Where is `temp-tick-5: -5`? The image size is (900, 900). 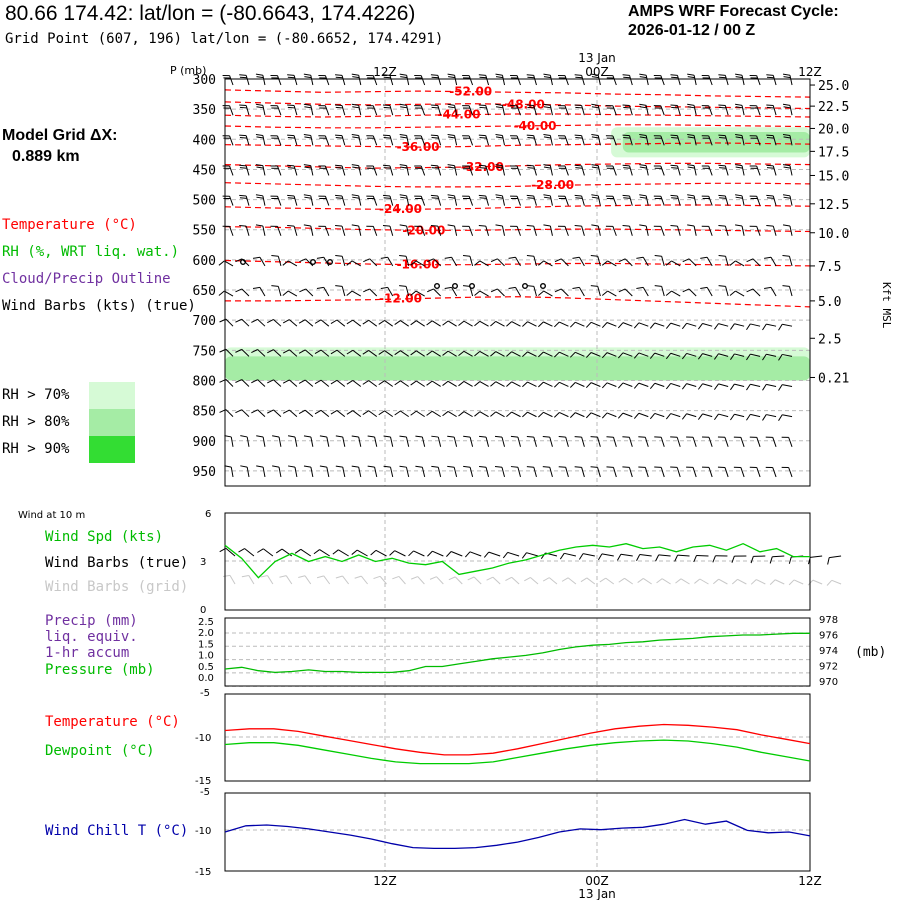 temp-tick-5: -5 is located at coordinates (205, 693).